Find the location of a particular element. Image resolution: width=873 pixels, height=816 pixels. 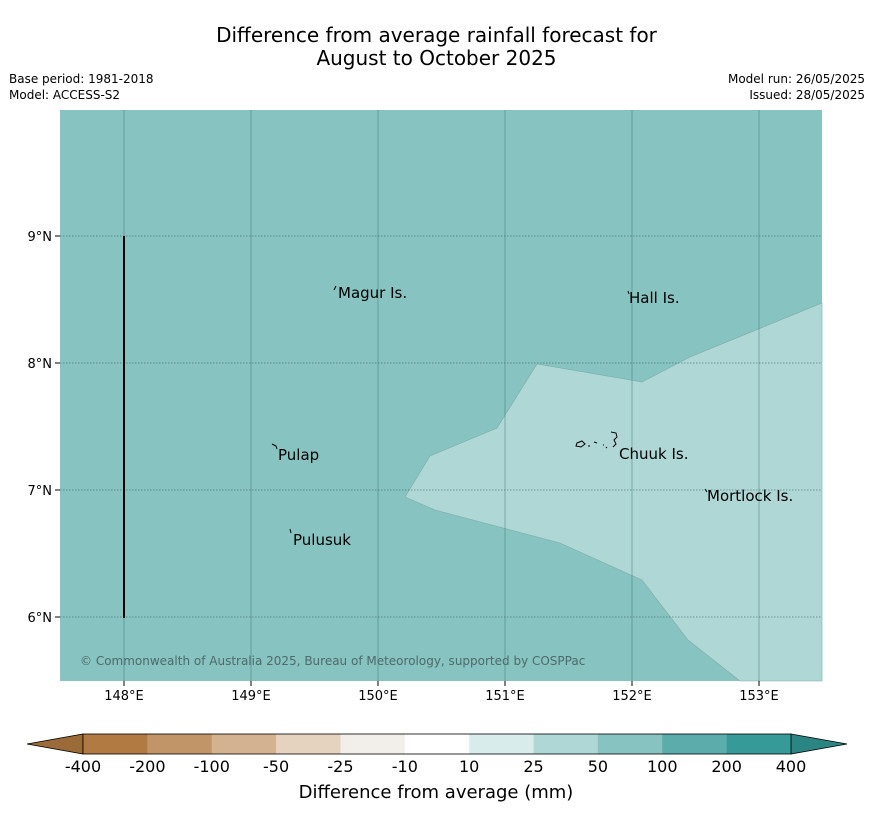

colorbar-tick-labels: -400 -200 -100 -50 -25 -10 10 25 50 100 200 400 is located at coordinates (435, 766).